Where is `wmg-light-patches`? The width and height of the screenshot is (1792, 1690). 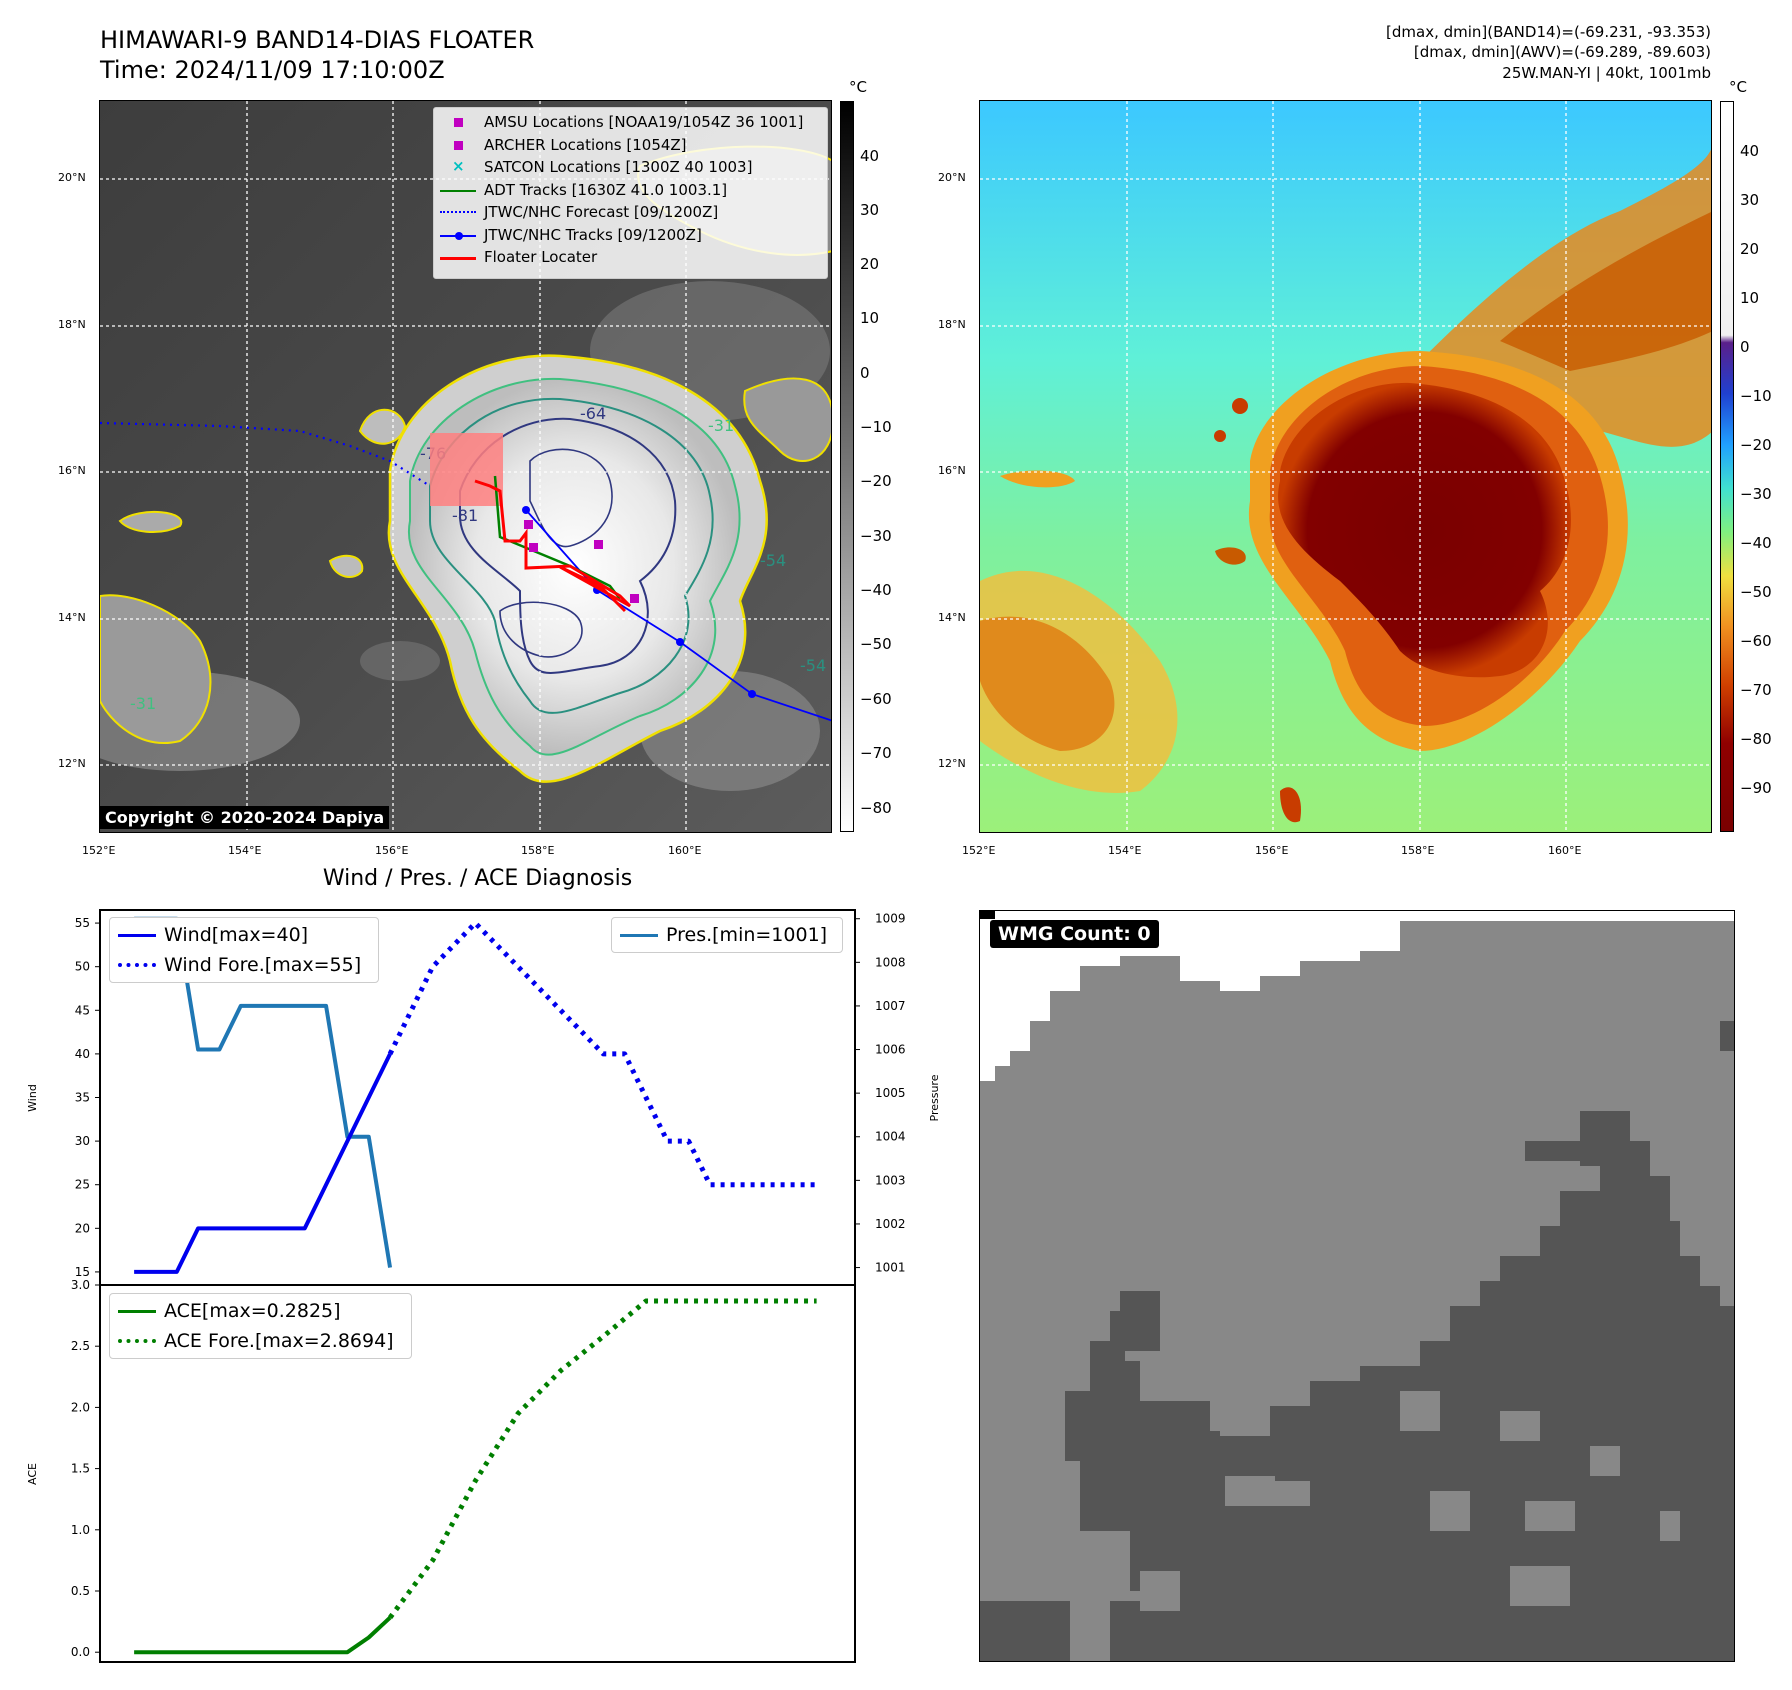 wmg-light-patches is located at coordinates (1410, 1501).